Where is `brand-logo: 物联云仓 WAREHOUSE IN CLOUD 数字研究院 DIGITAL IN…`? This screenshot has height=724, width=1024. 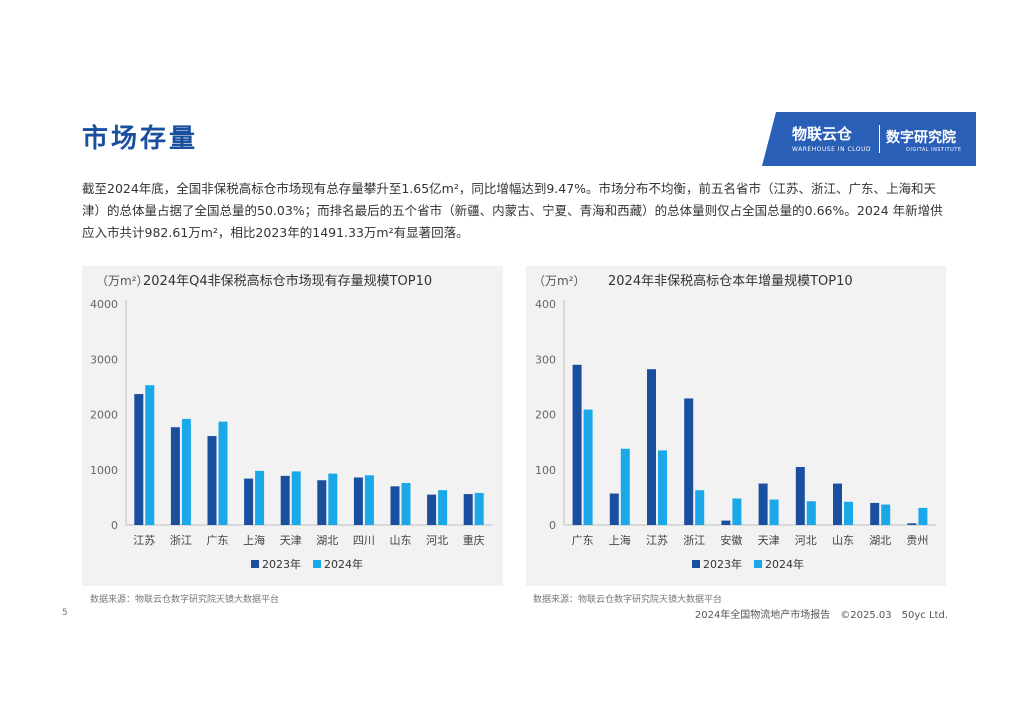 brand-logo: 物联云仓 WAREHOUSE IN CLOUD 数字研究院 DIGITAL IN… is located at coordinates (869, 139).